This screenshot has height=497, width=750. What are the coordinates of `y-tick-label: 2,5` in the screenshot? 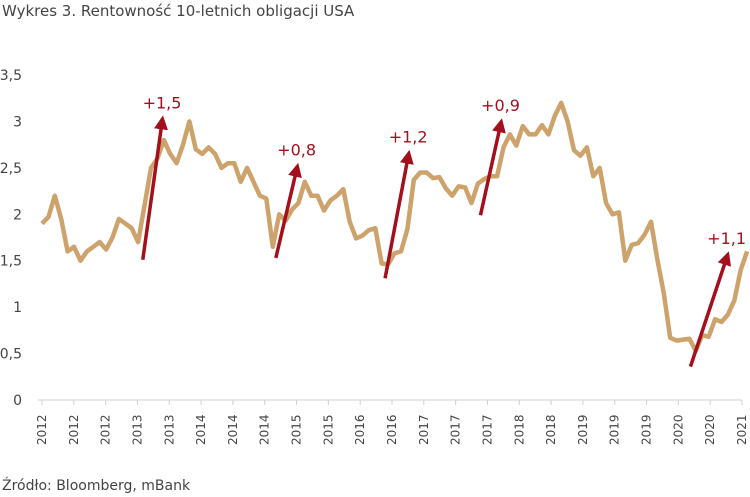 It's located at (11, 169).